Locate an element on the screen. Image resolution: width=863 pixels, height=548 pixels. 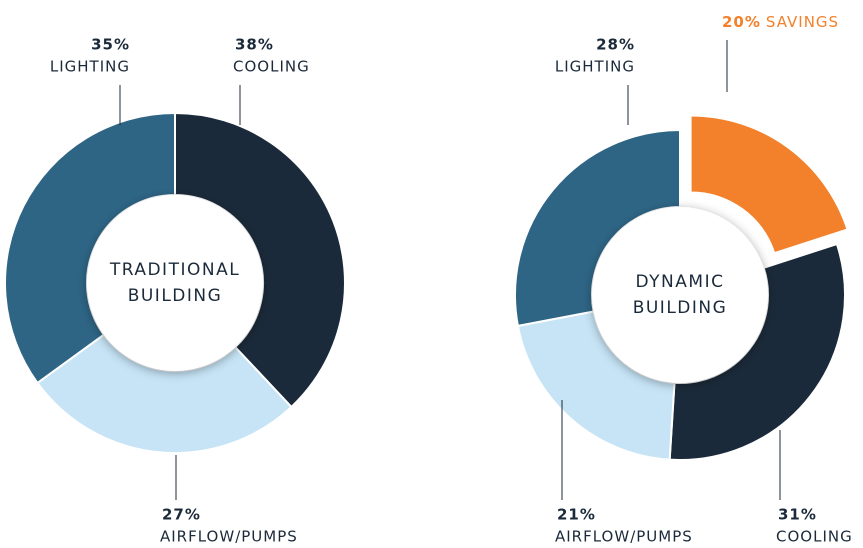
slice-label: 20% SAVINGS is located at coordinates (780, 22).